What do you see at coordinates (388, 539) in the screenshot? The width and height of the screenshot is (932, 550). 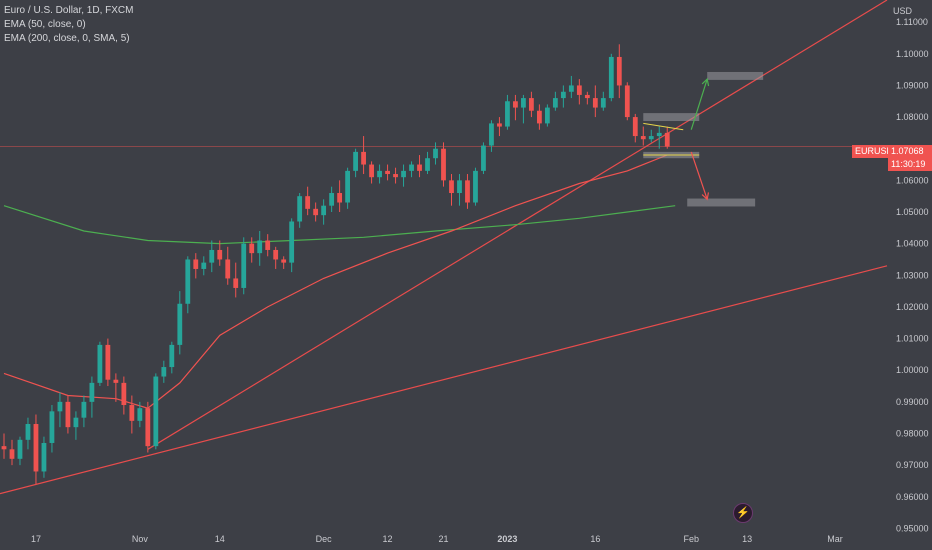 I see `x-tick-label: 12` at bounding box center [388, 539].